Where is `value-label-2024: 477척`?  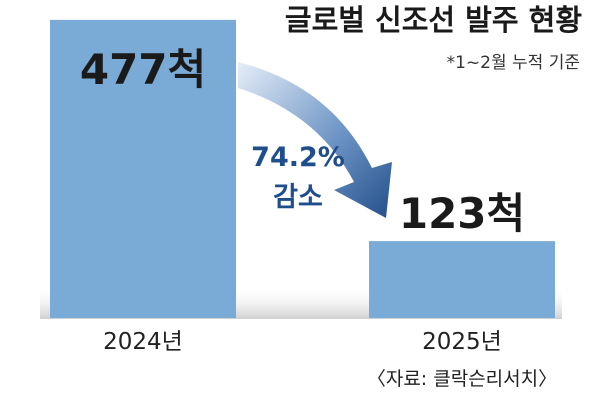 value-label-2024: 477척 is located at coordinates (143, 69).